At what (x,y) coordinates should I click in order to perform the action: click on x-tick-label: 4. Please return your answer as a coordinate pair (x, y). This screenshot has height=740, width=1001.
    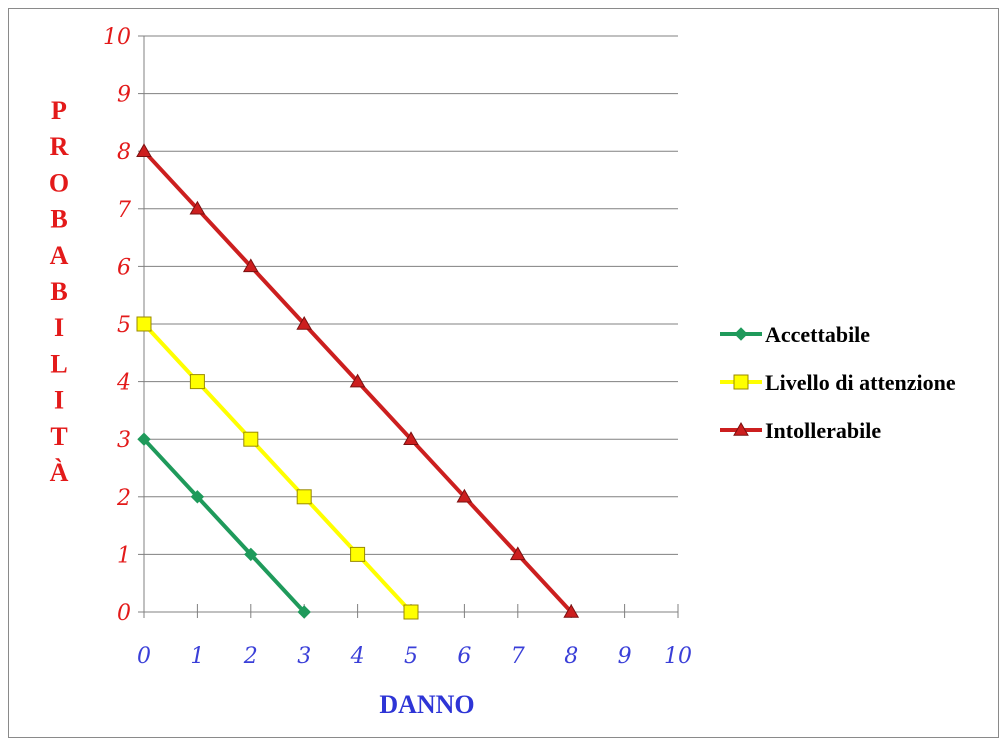
    Looking at the image, I should click on (357, 656).